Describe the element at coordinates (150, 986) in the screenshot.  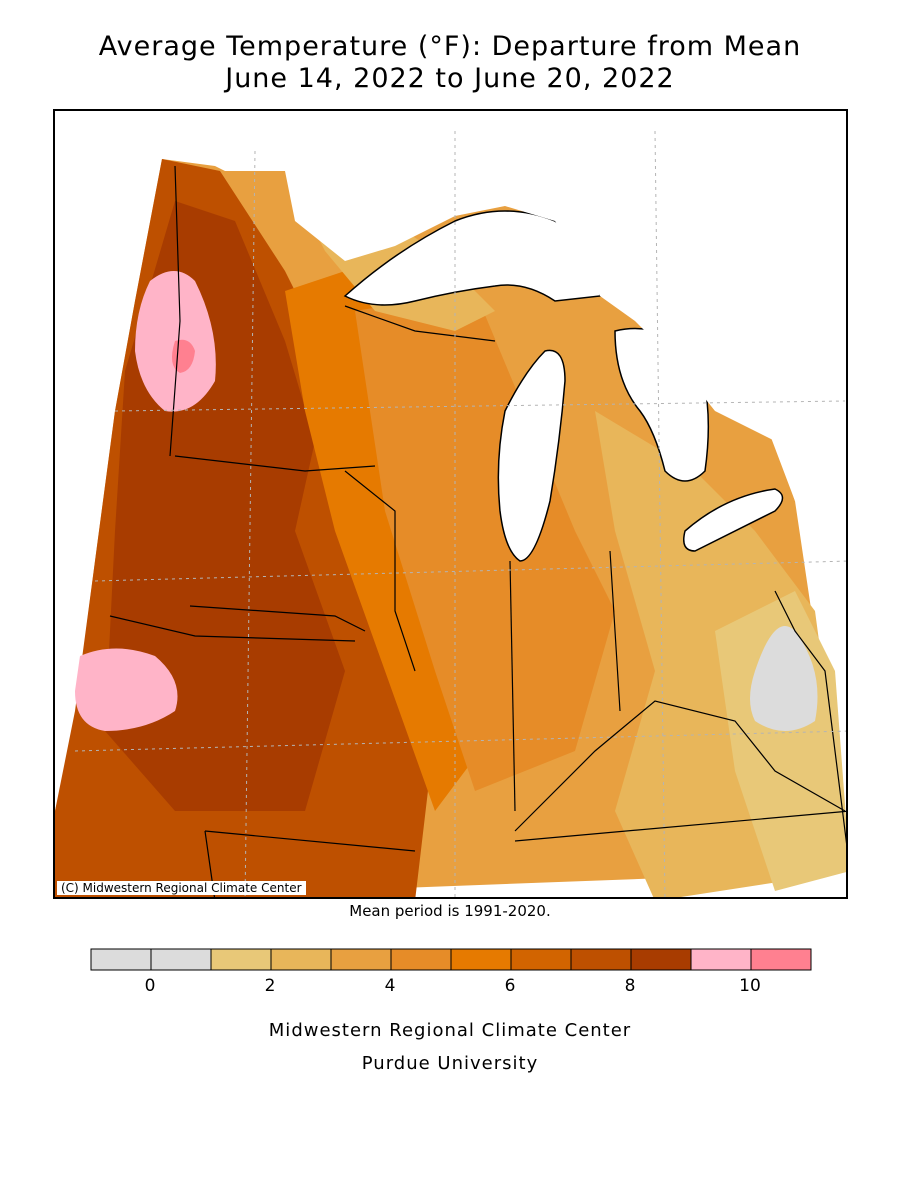
I see `legend-tick-0: 0` at that location.